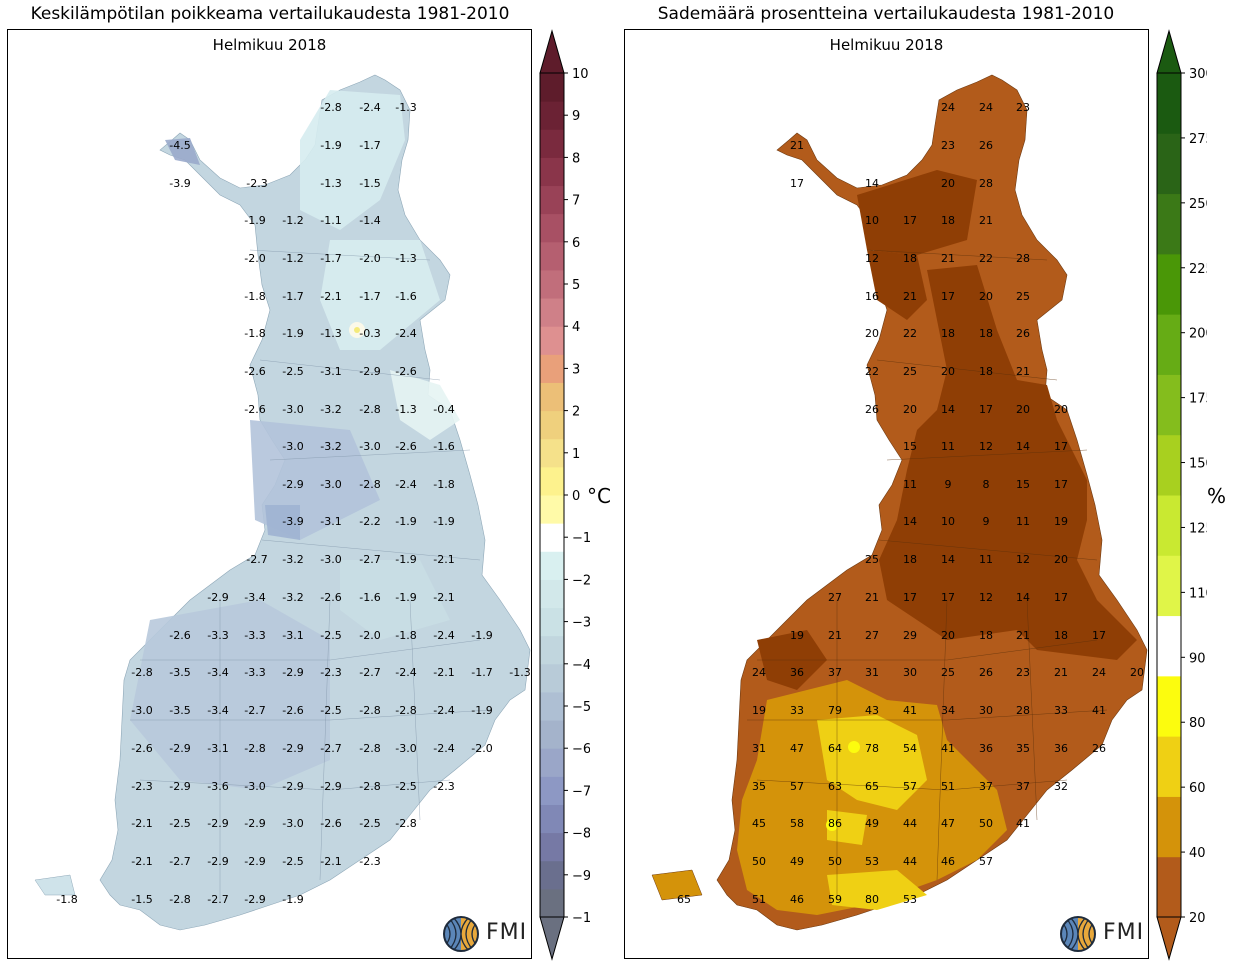 The width and height of the screenshot is (1233, 967). I want to click on colorbar-tick-label: 200, so click(1198, 334).